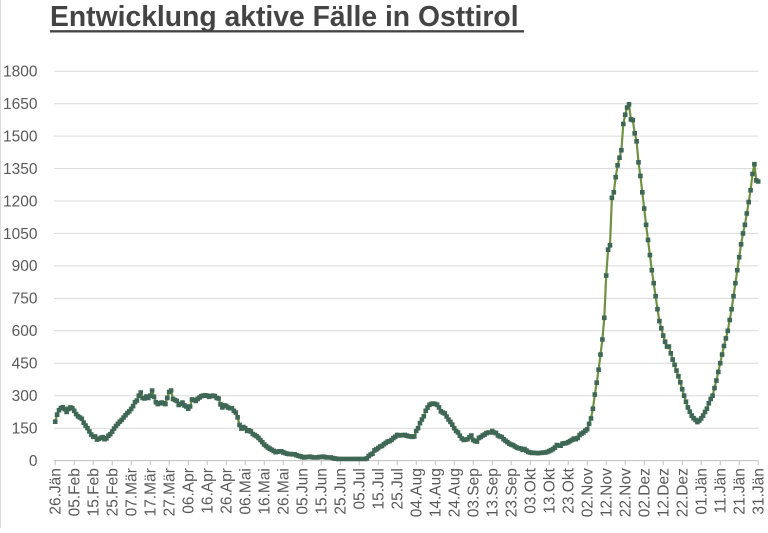 The width and height of the screenshot is (768, 533). I want to click on svg-text: 02.Nov, so click(588, 492).